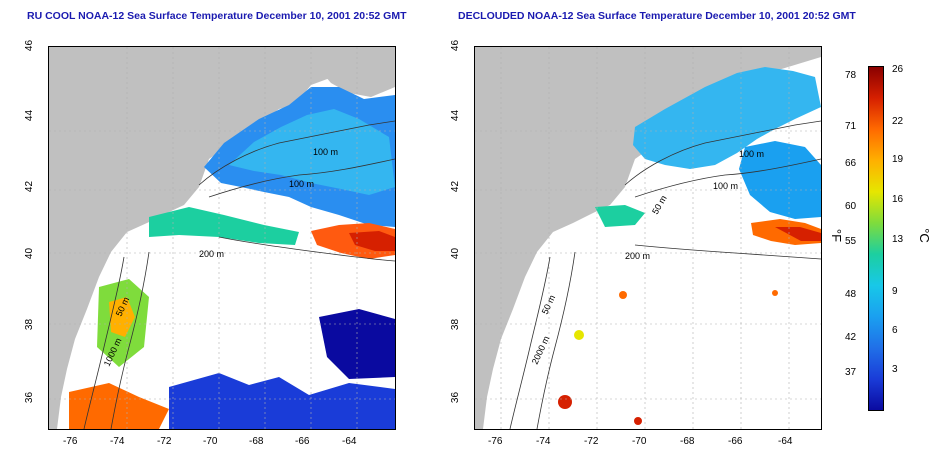  What do you see at coordinates (851, 294) in the screenshot?
I see `fahrenheit-tick: 48` at bounding box center [851, 294].